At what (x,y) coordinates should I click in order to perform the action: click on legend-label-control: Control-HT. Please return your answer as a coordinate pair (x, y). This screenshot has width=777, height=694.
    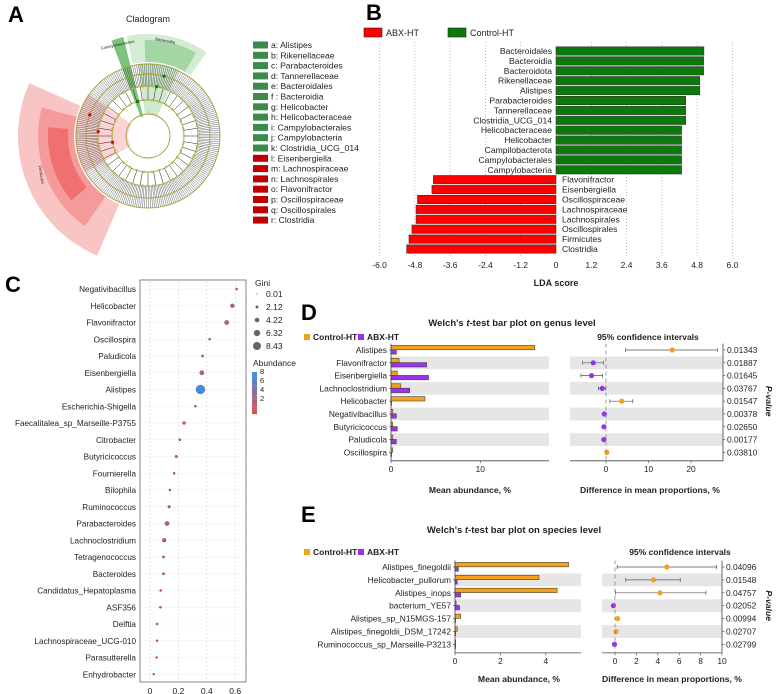
    Looking at the image, I should click on (492, 33).